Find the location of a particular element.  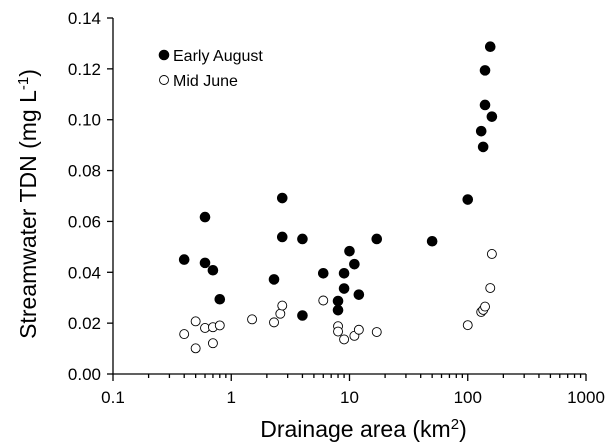

legend-marker-mid-june is located at coordinates (164, 80).